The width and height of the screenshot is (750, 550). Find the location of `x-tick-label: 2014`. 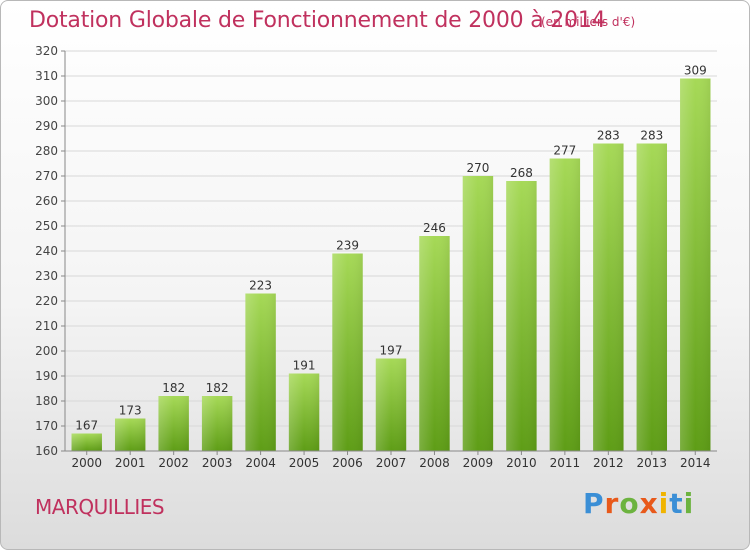

x-tick-label: 2014 is located at coordinates (695, 463).